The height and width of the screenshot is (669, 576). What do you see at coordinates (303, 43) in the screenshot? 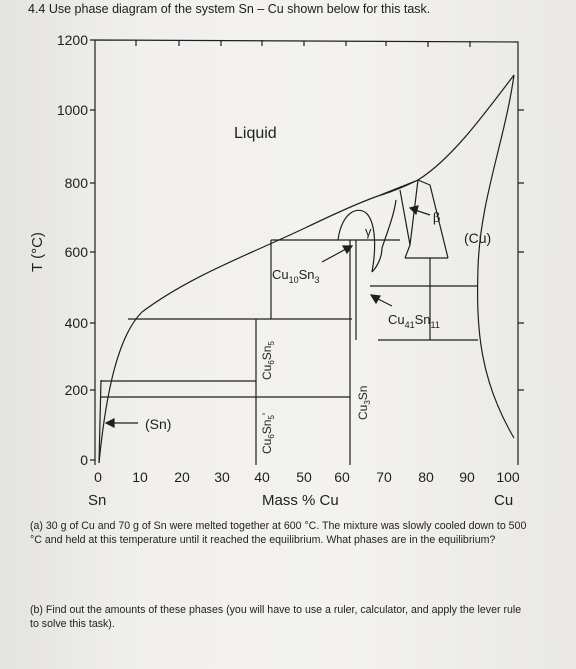
I see `top-ticks` at bounding box center [303, 43].